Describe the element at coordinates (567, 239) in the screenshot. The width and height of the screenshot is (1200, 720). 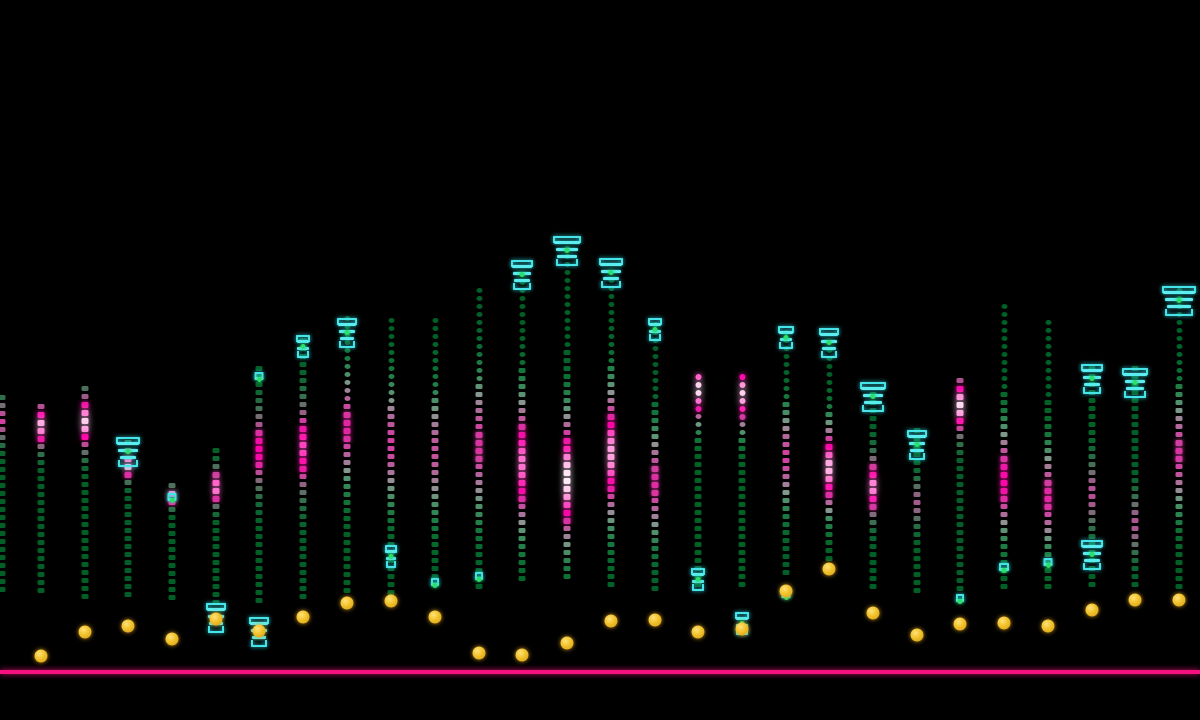
I see `marker-top-bracket` at that location.